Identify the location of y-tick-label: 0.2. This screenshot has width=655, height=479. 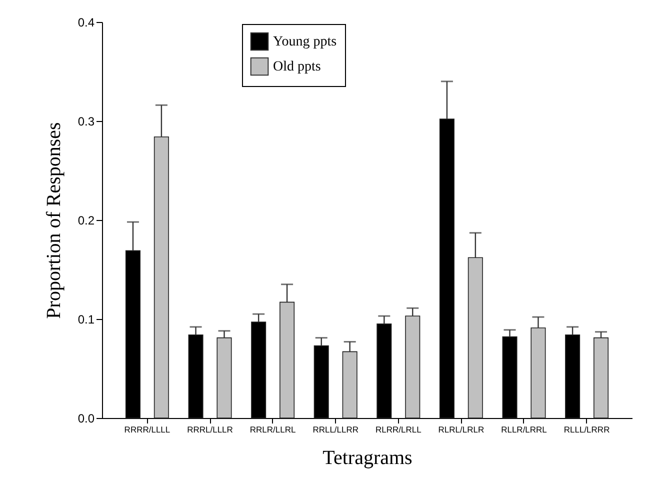
(86, 221).